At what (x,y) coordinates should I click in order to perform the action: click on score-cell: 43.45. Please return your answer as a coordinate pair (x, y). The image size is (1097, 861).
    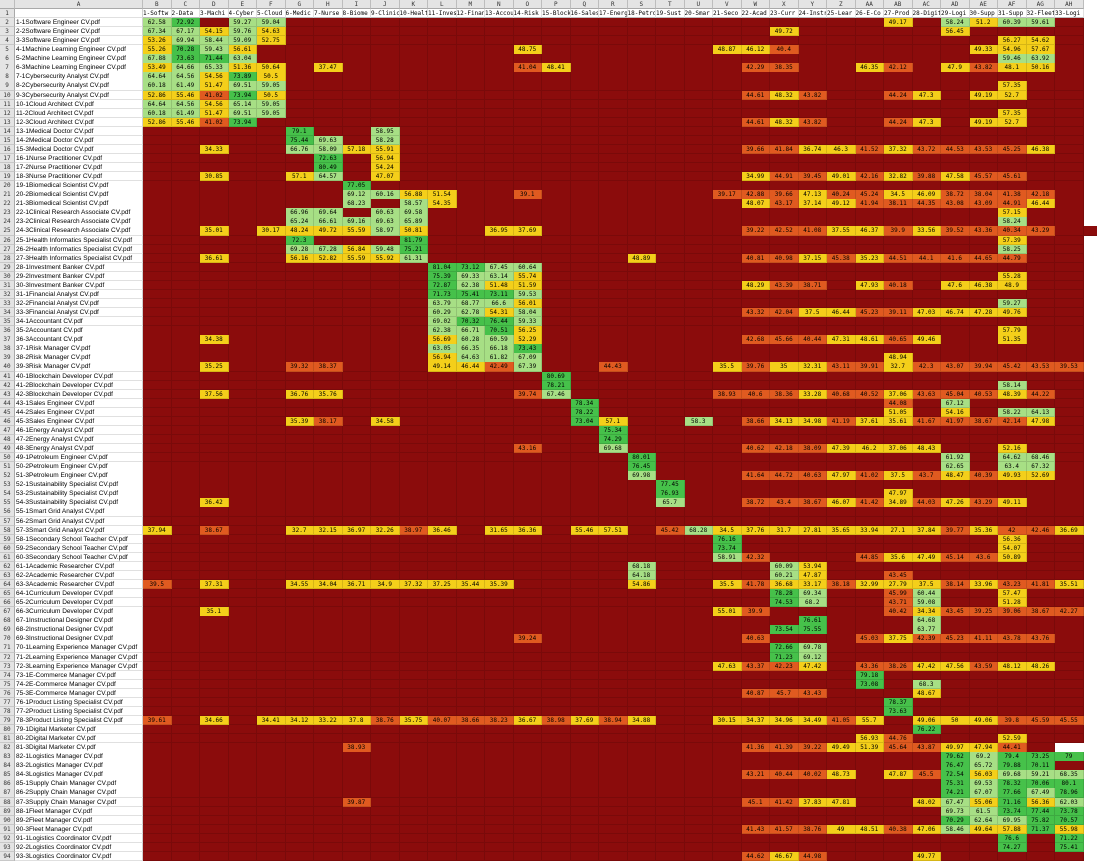
    Looking at the image, I should click on (955, 612).